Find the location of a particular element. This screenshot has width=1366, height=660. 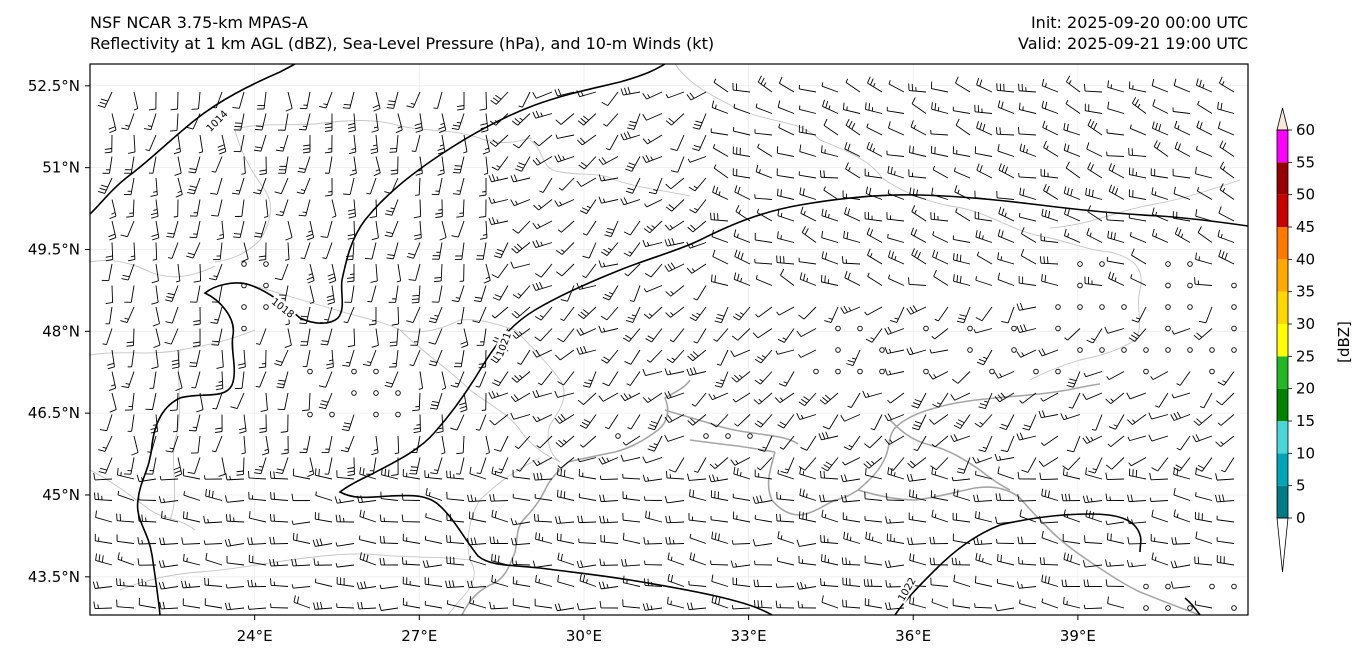

colorbar-tick-label: 50 is located at coordinates (1305, 195).